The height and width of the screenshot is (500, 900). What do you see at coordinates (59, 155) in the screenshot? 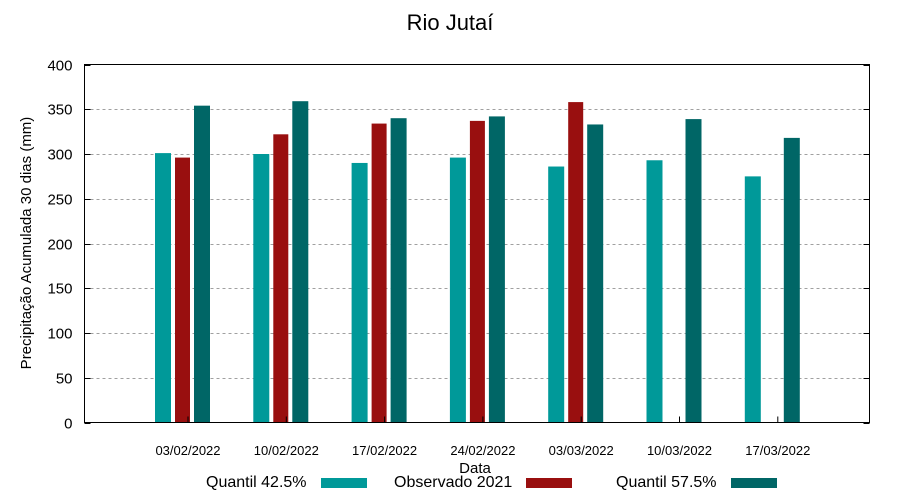
I see `y-tick-label: 300` at bounding box center [59, 155].